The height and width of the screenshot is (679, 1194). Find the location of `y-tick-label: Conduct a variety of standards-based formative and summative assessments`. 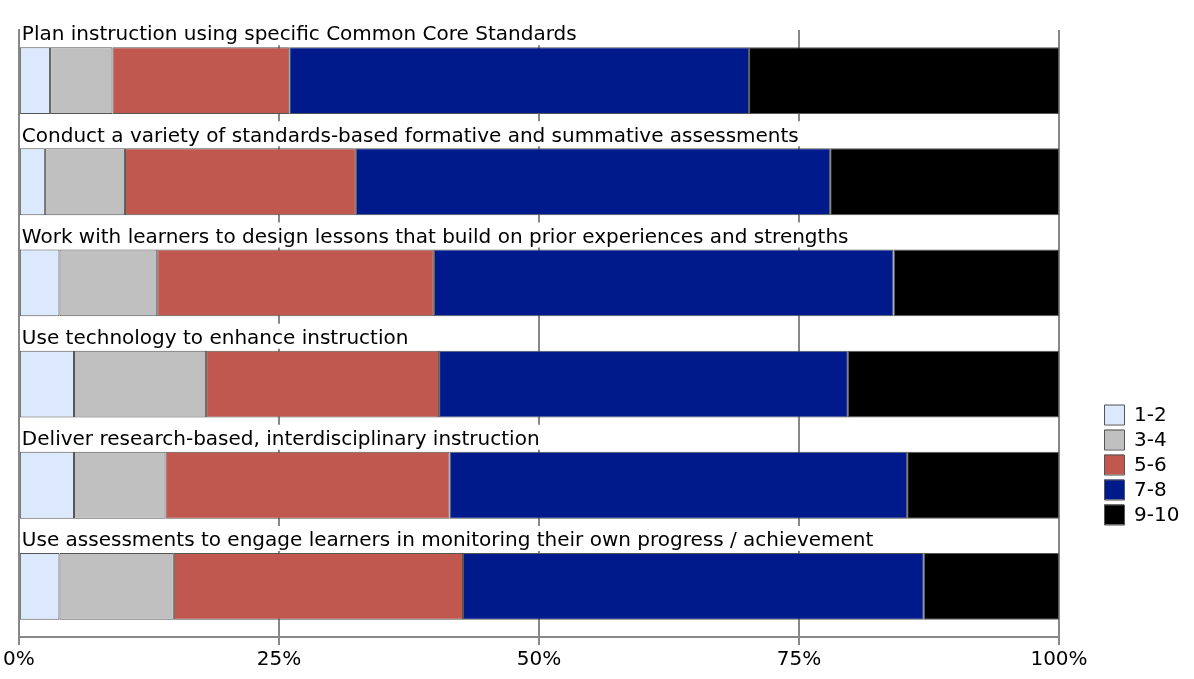

y-tick-label: Conduct a variety of standards-based formative and summative assessments is located at coordinates (410, 134).